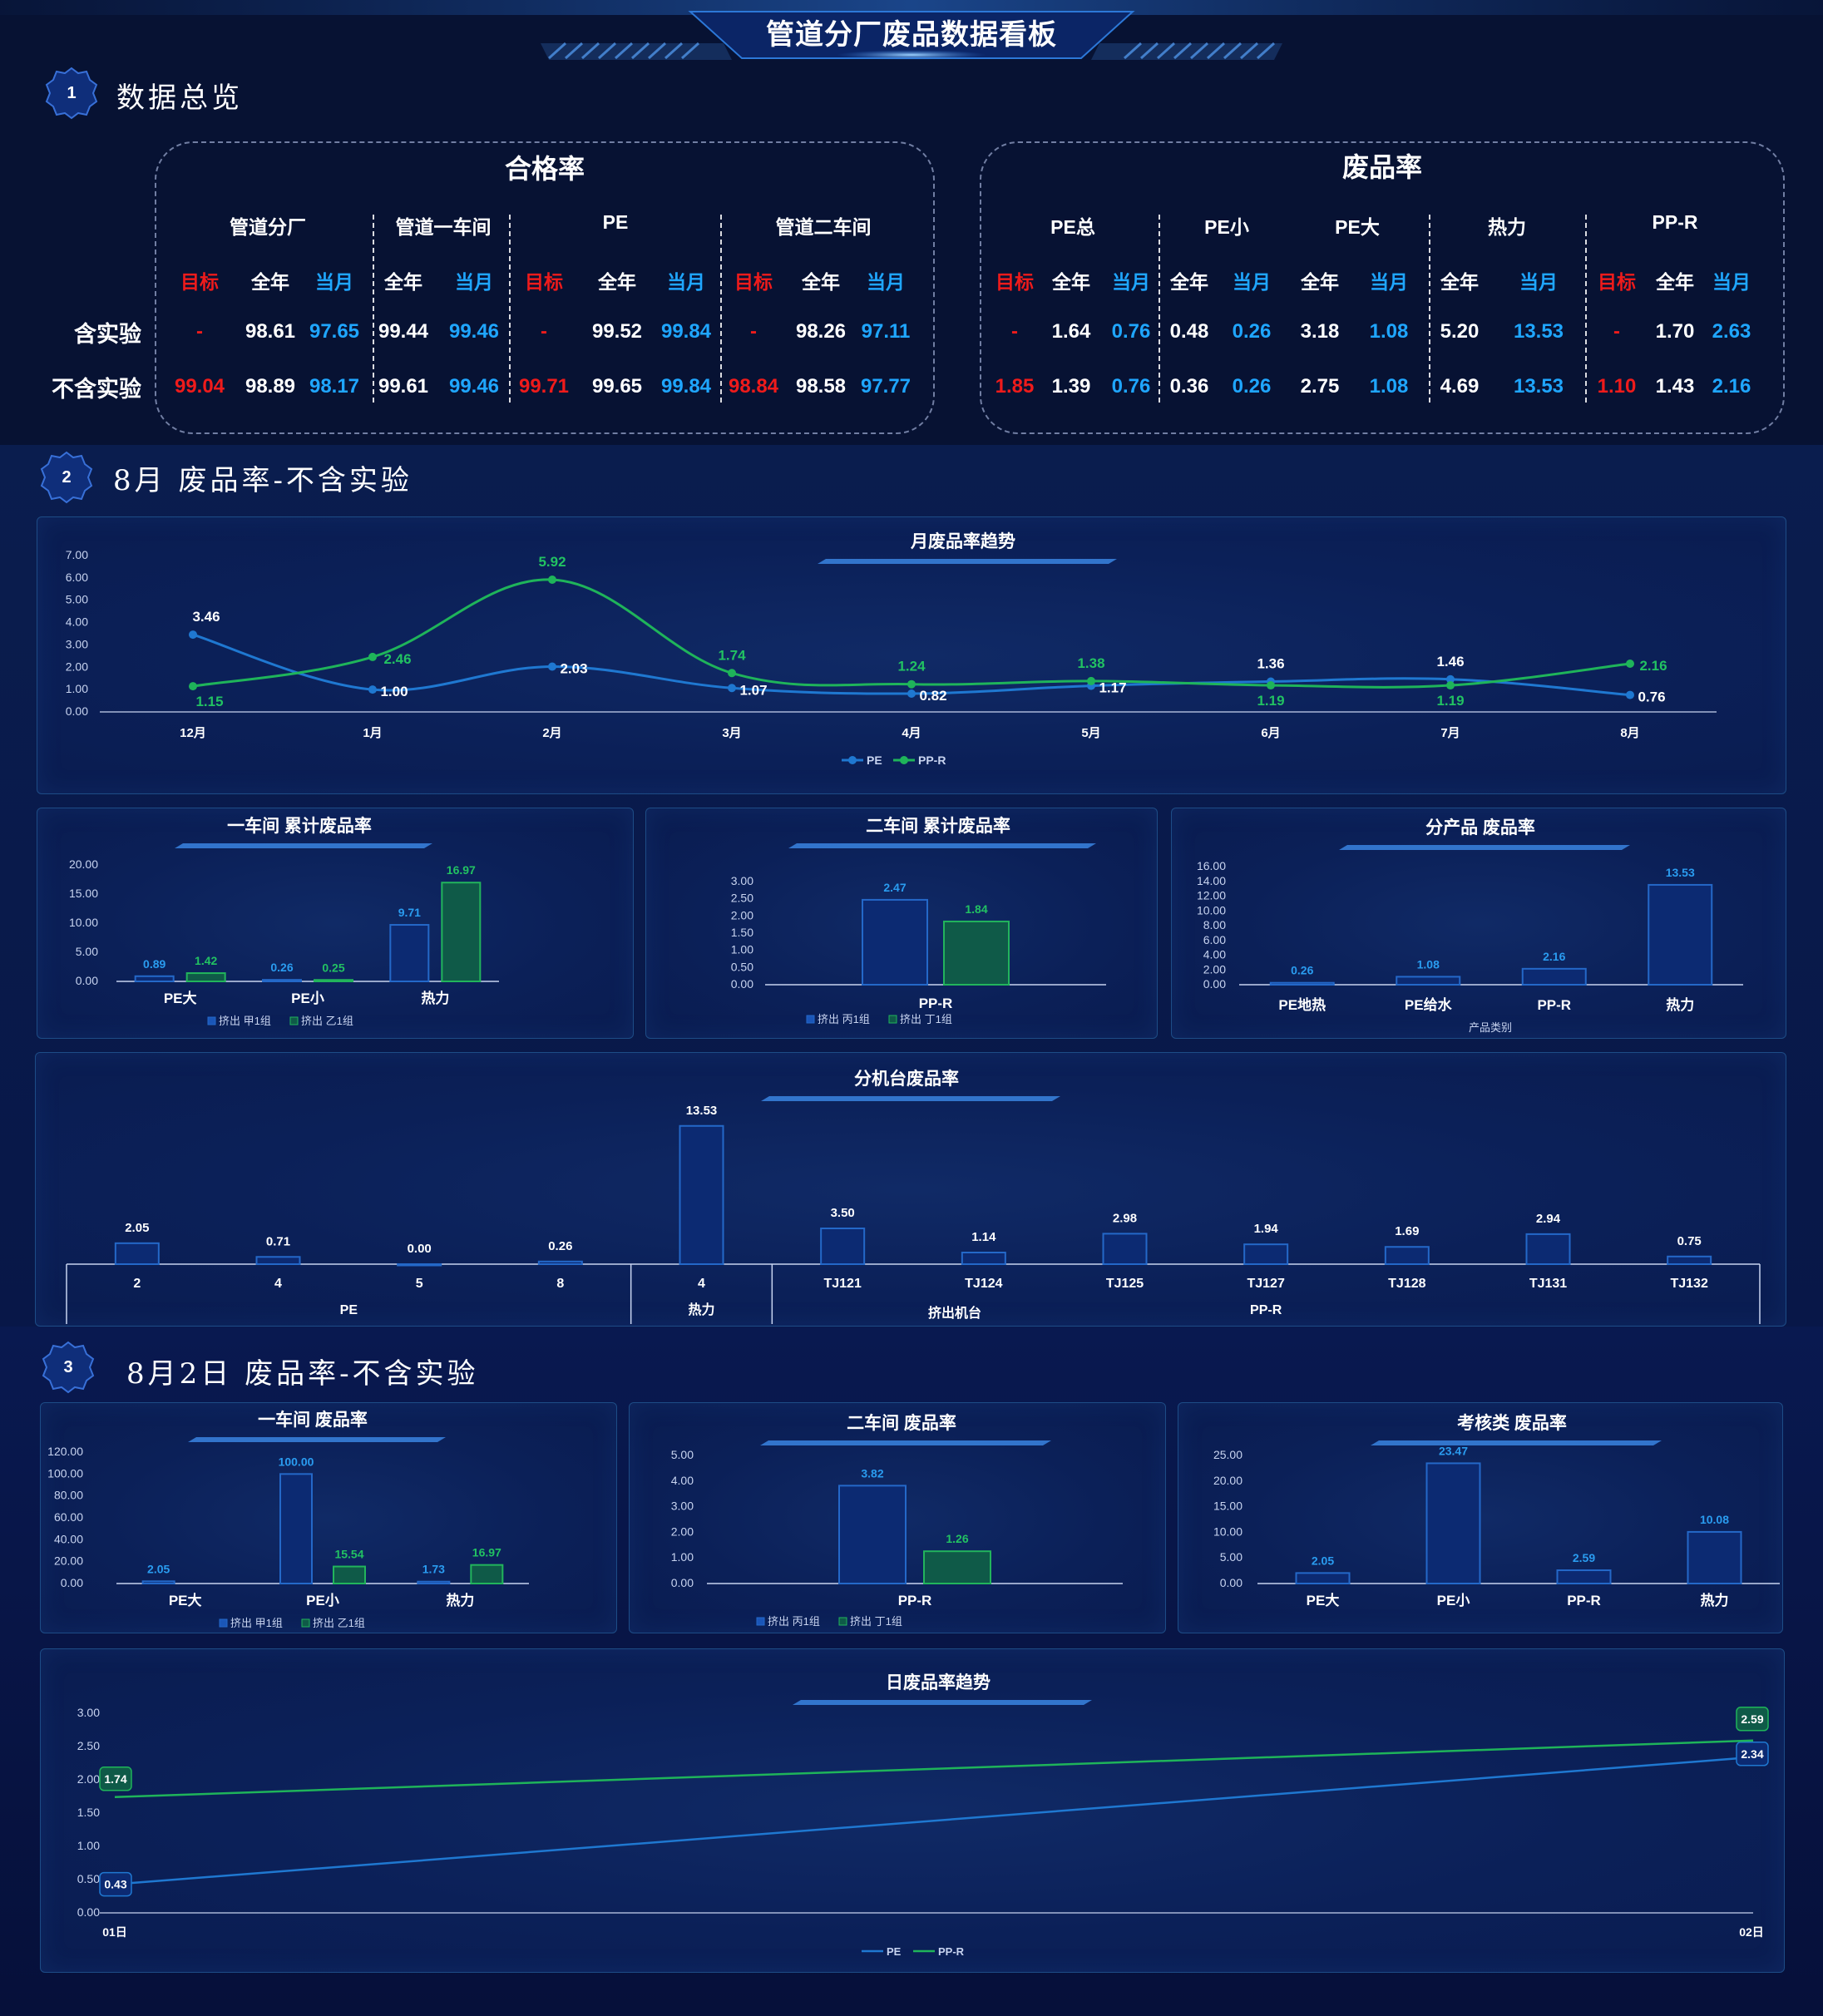 This screenshot has width=1823, height=2016. I want to click on monthly_trend-label-0-0: 3.46, so click(206, 617).